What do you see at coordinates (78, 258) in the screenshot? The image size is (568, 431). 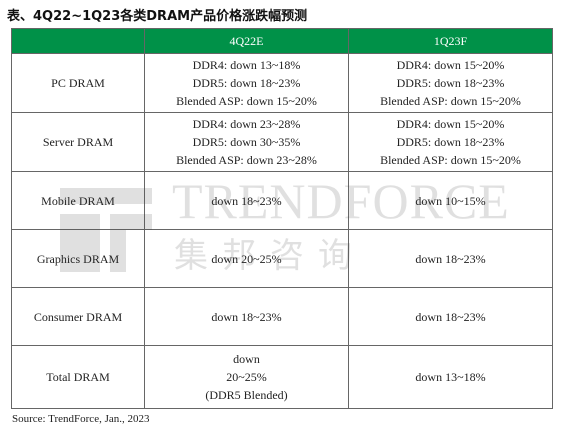 I see `row-label-graphics-dram: Graphics DRAM` at bounding box center [78, 258].